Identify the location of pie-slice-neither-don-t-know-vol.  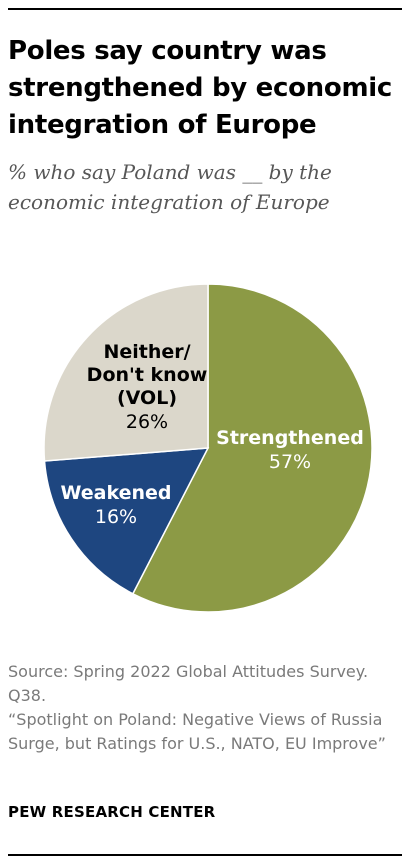
(126, 372).